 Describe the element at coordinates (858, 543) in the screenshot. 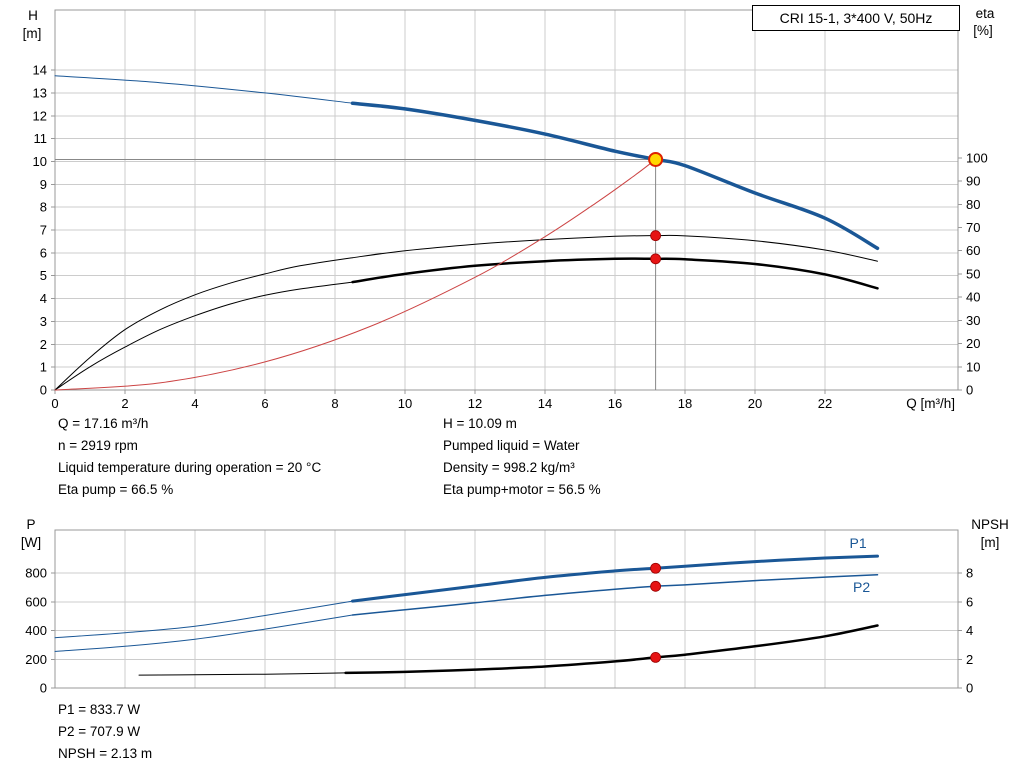

I see `series-label-p1: P1` at that location.